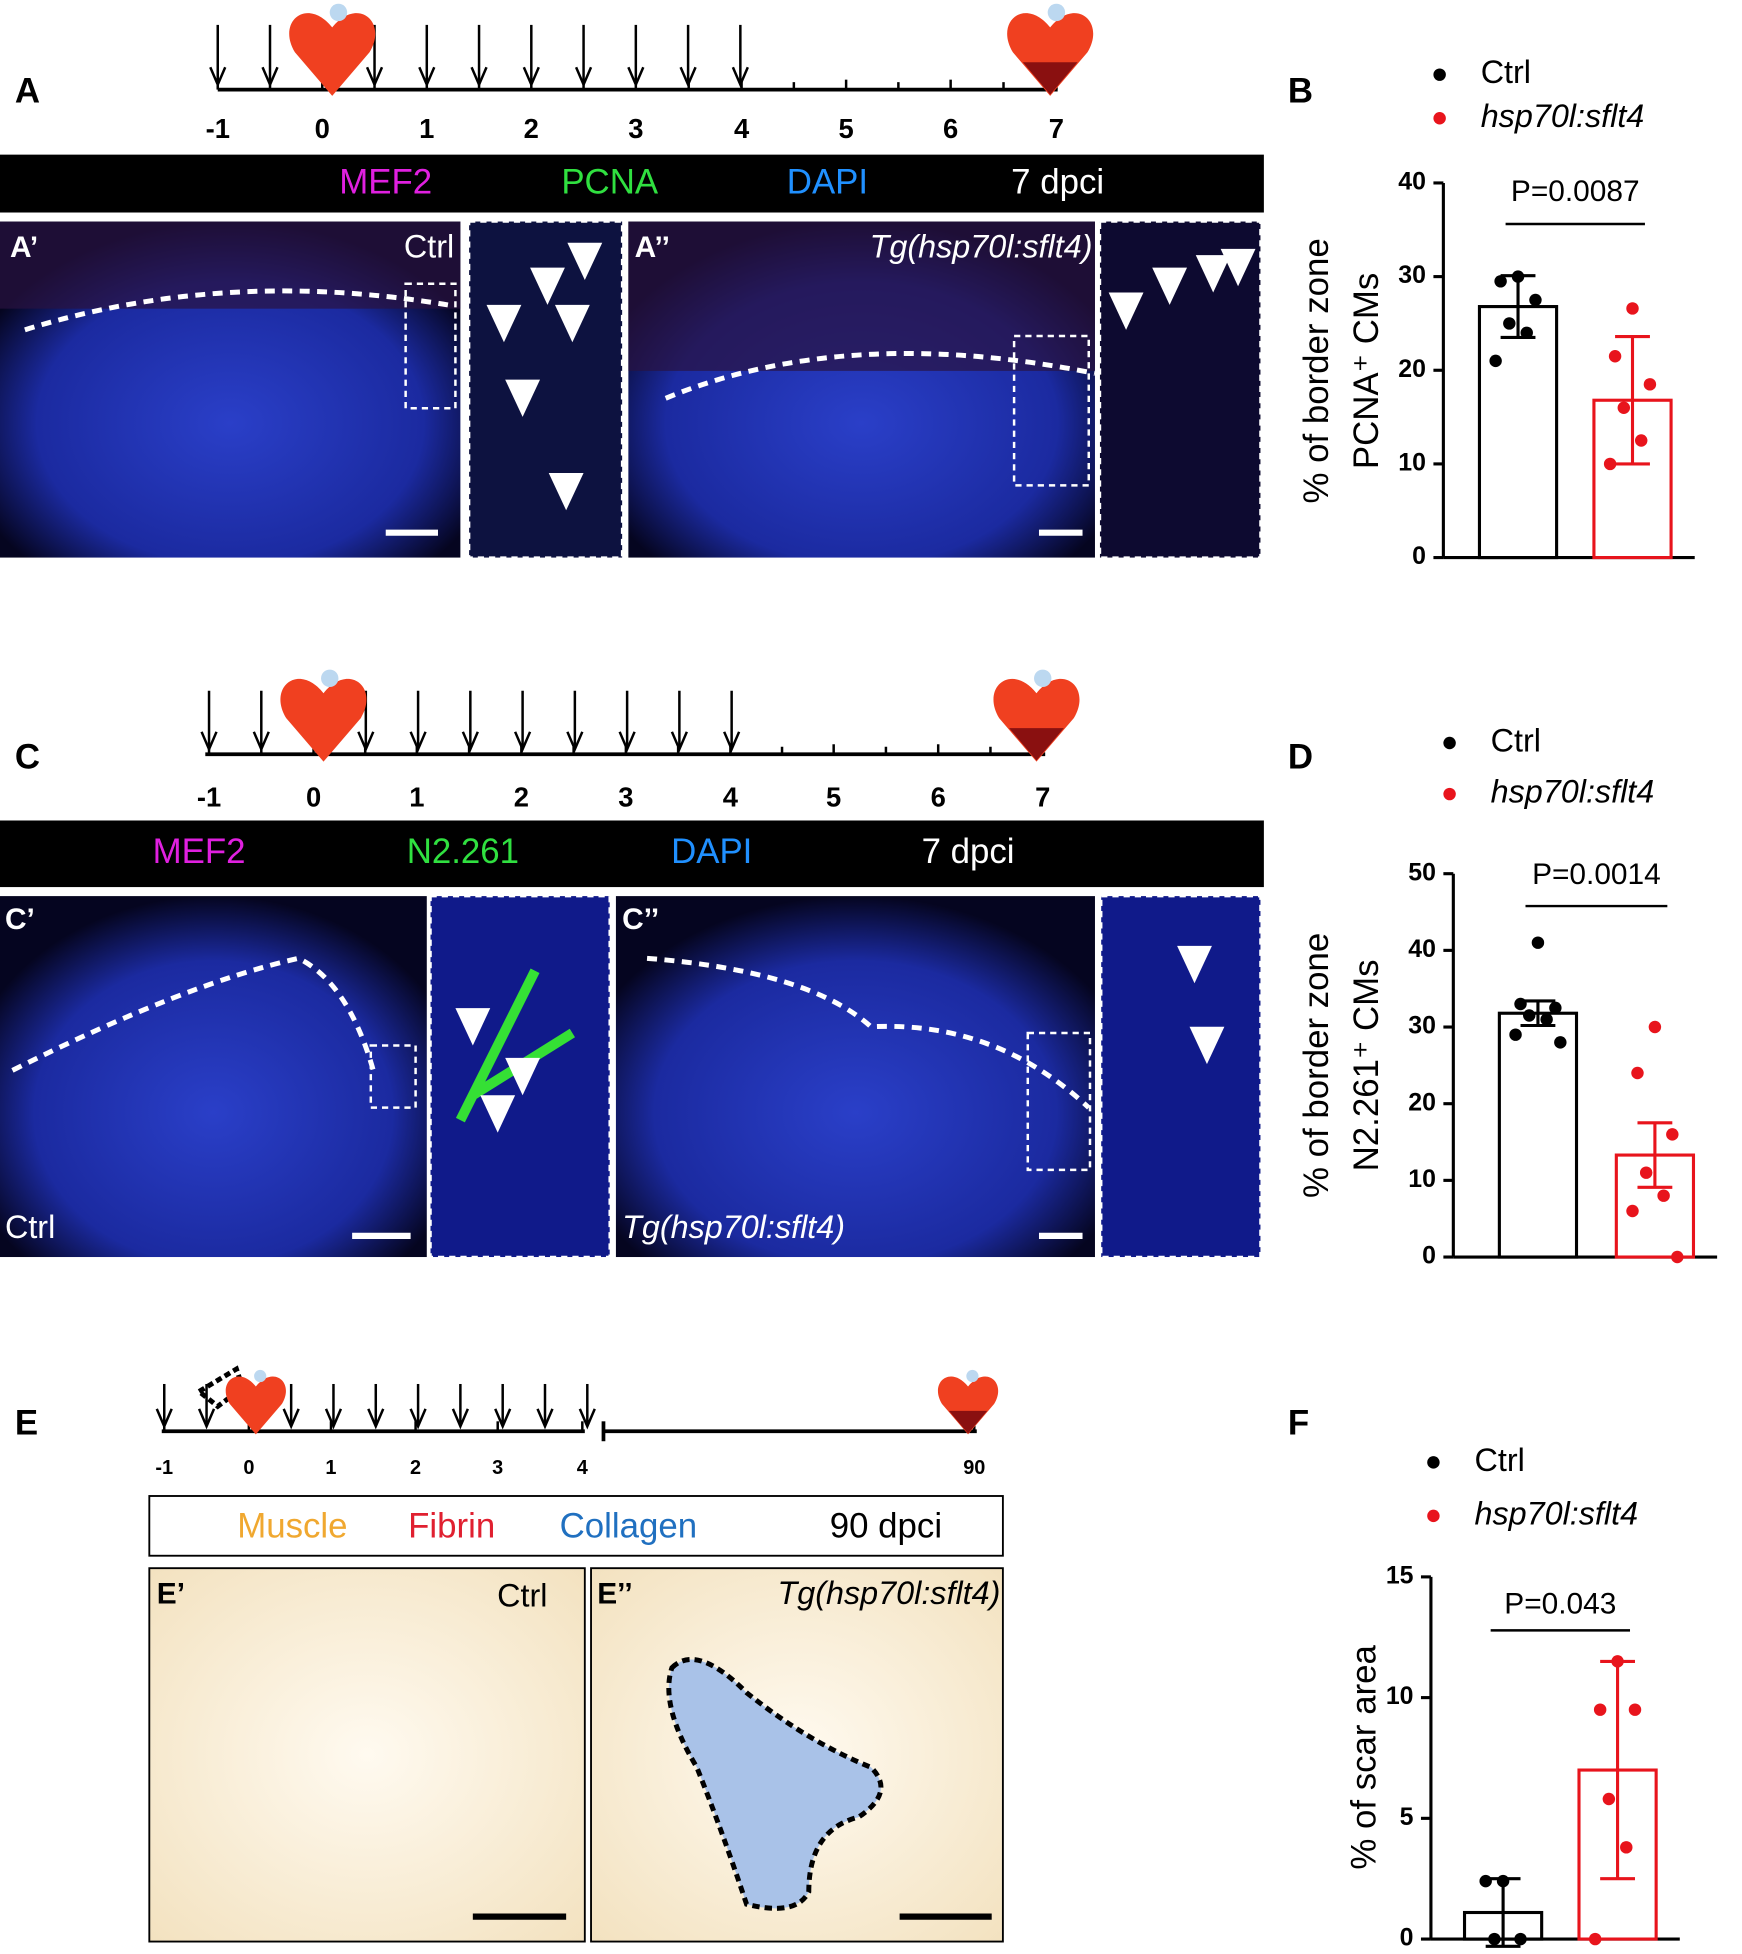 This screenshot has width=1742, height=1954. What do you see at coordinates (950, 128) in the screenshot?
I see `timeline-label: 6` at bounding box center [950, 128].